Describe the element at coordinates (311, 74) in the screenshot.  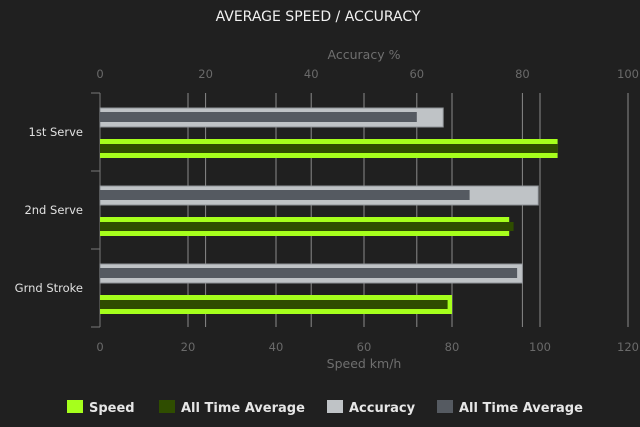
I see `top-tick-label: 40` at that location.